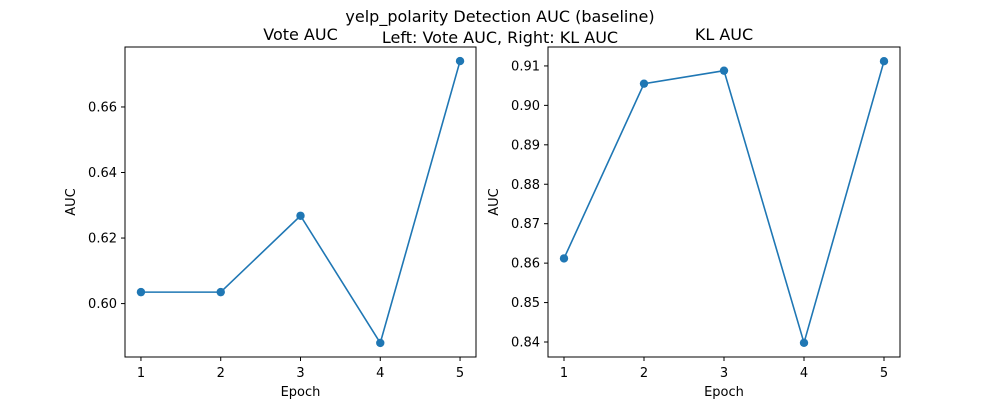 This screenshot has width=1000, height=400. Describe the element at coordinates (499, 17) in the screenshot. I see `figure-title: yelp_polarity Detection AUC (baseline)` at that location.